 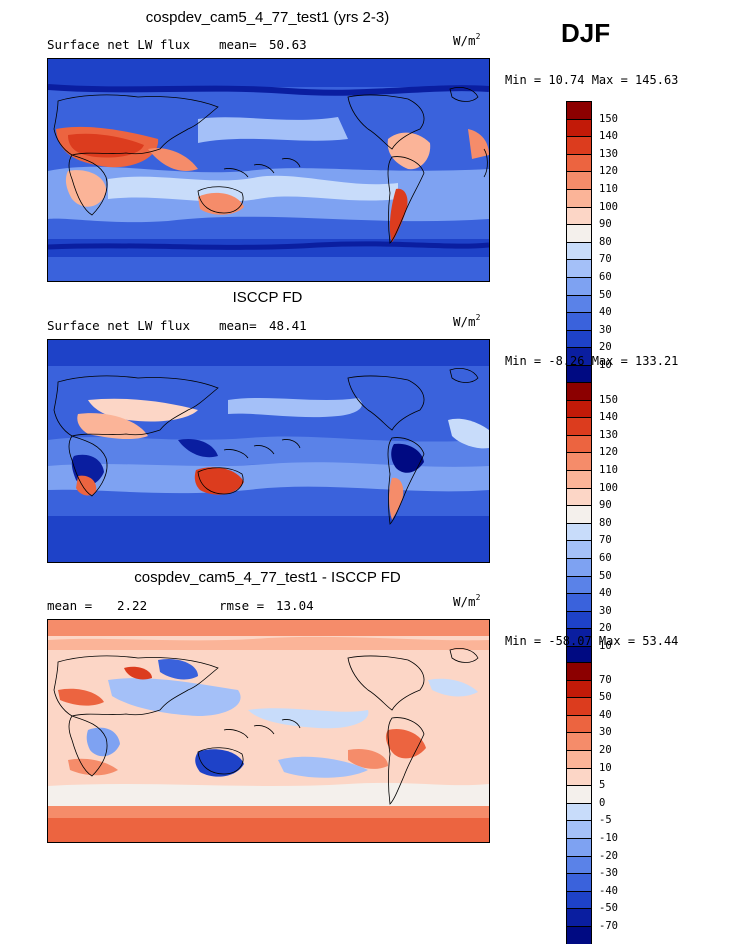 What do you see at coordinates (608, 470) in the screenshot?
I see `colorbar-2-tick: 110` at bounding box center [608, 470].